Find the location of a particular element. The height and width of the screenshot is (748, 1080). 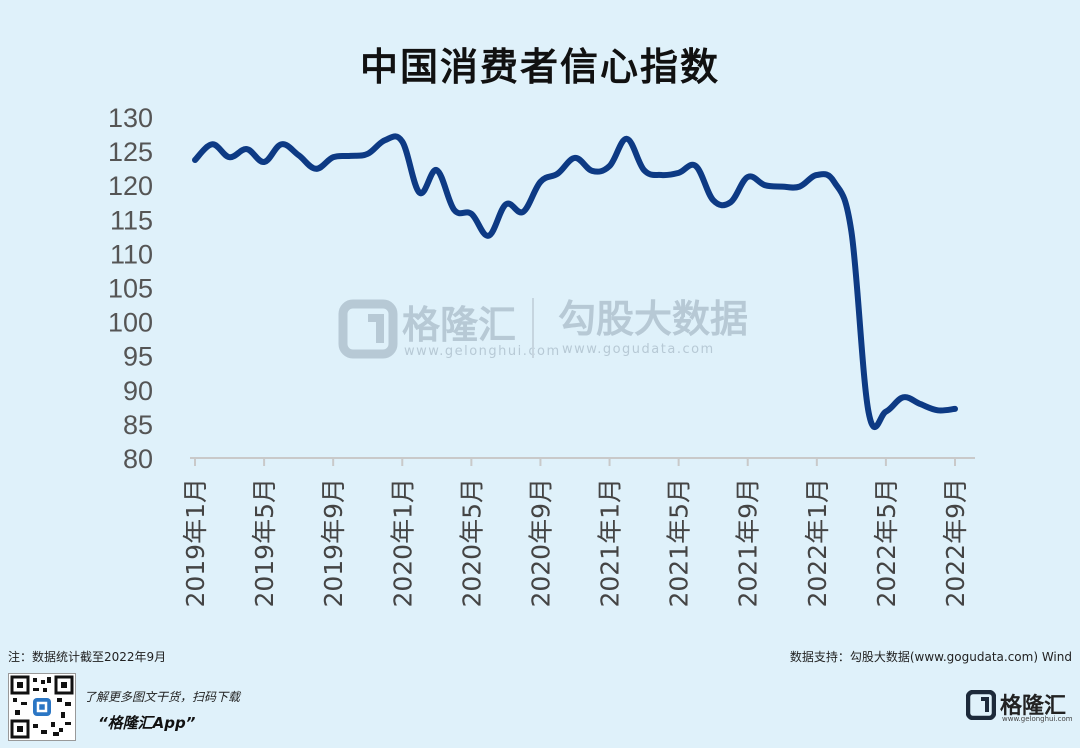

x-tick-label: 2021年1月 is located at coordinates (610, 543).